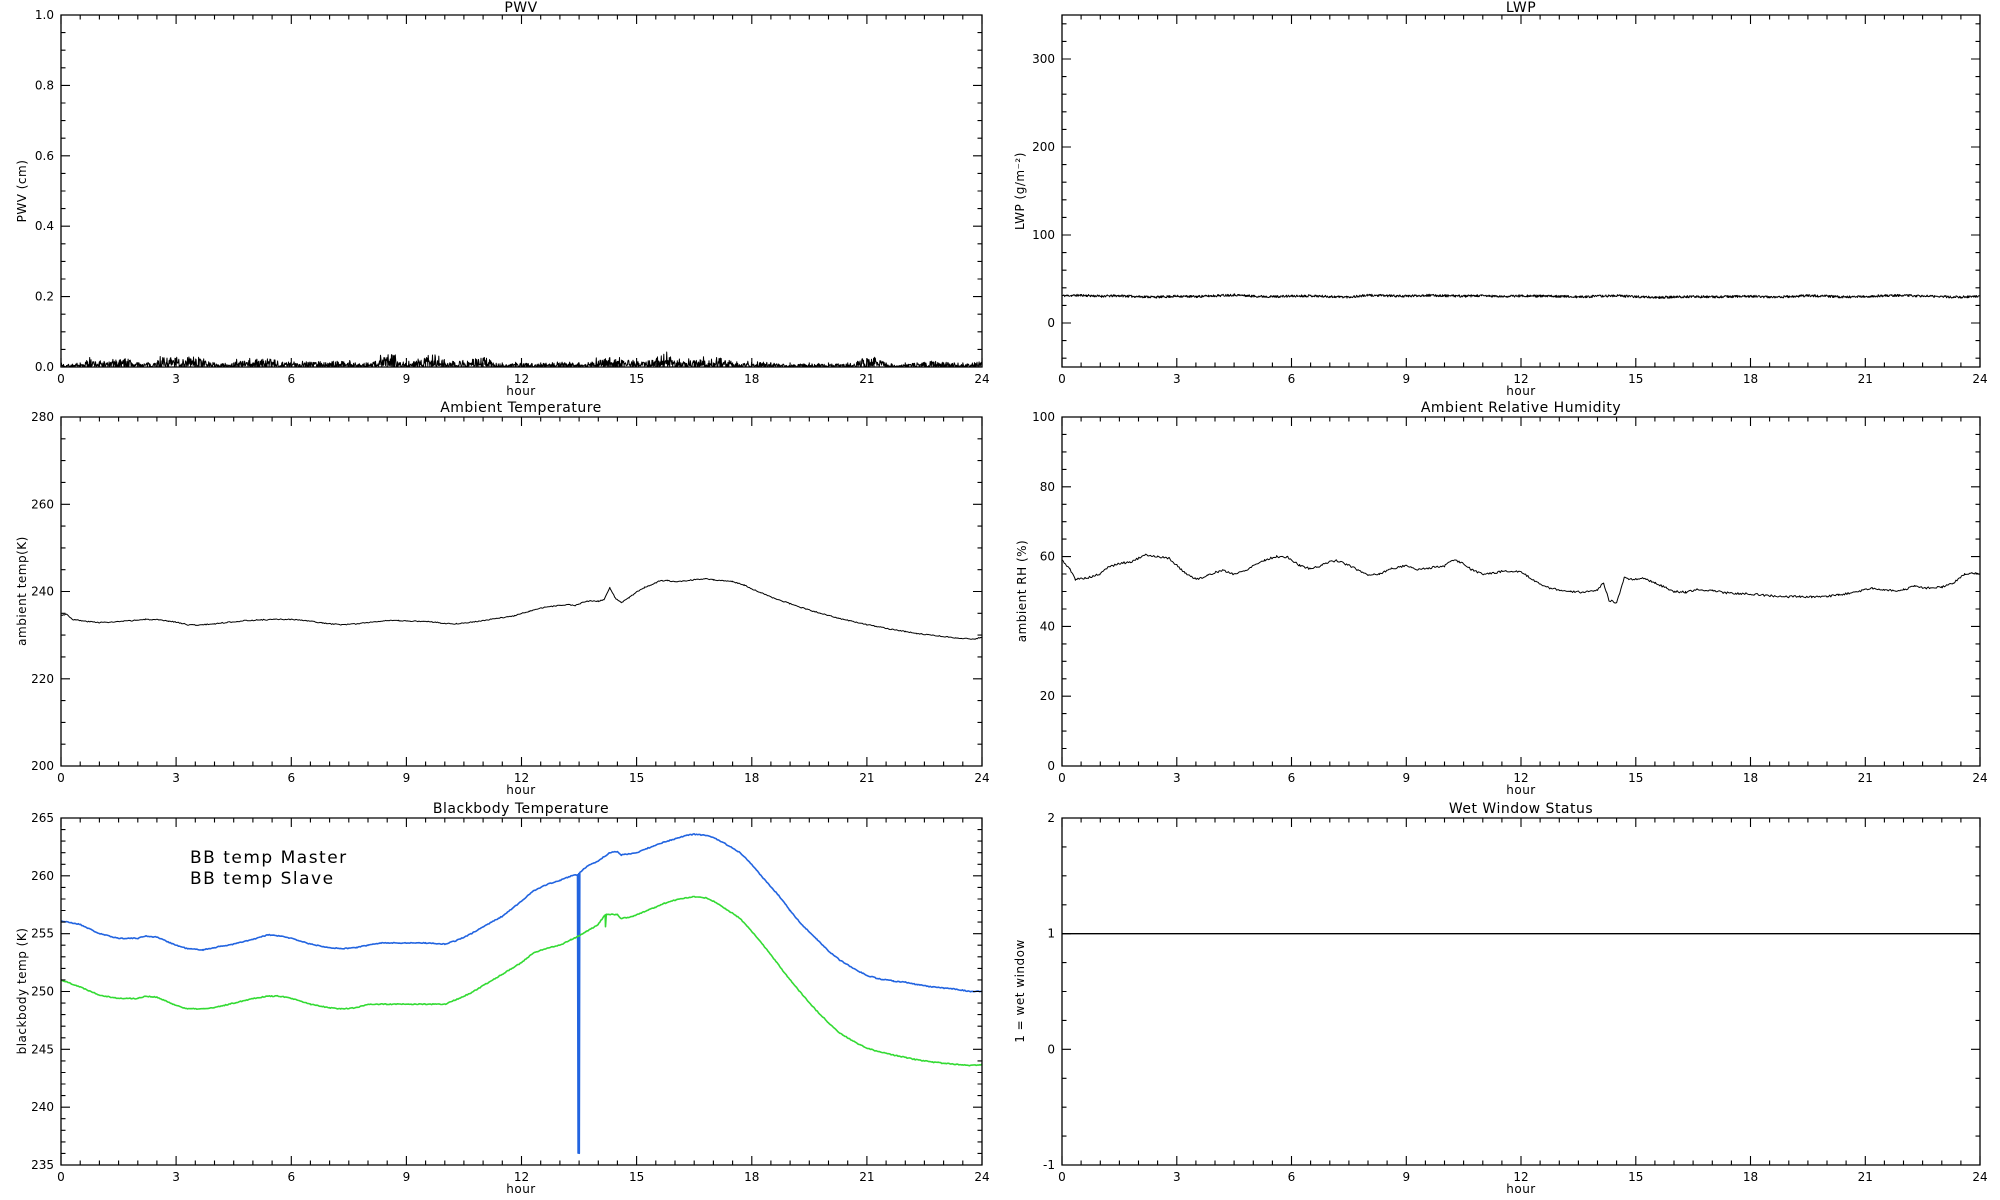 Image resolution: width=2000 pixels, height=1200 pixels. I want to click on y-axis-title-blackbody-temperature: blackbody temp (K), so click(22, 991).